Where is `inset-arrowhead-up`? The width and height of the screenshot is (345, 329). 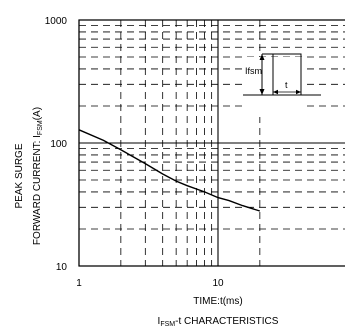
inset-arrowhead-up is located at coordinates (262, 57).